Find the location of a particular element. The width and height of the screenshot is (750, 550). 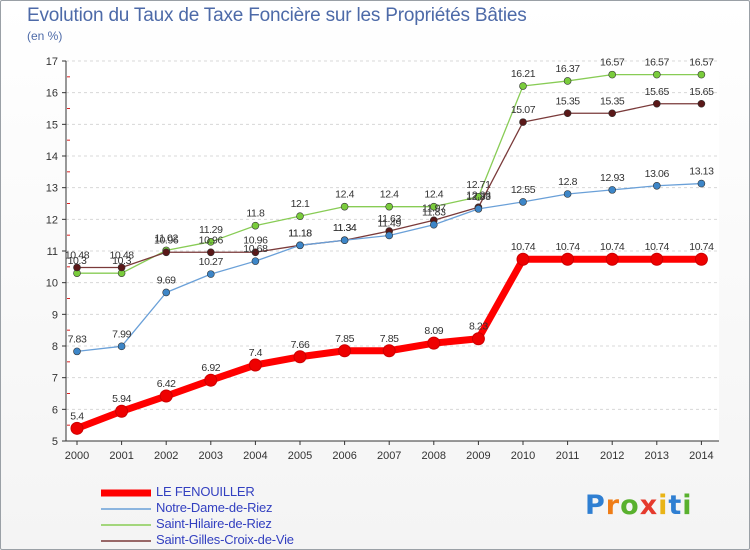

data-label: 5.4 is located at coordinates (77, 416).